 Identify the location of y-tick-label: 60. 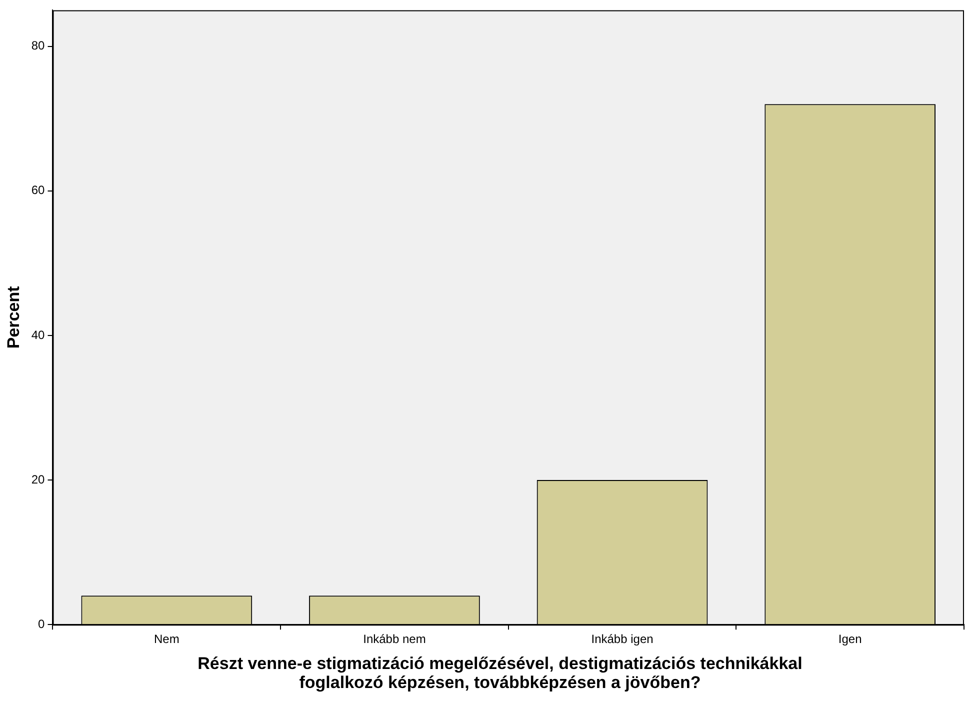
(38, 190).